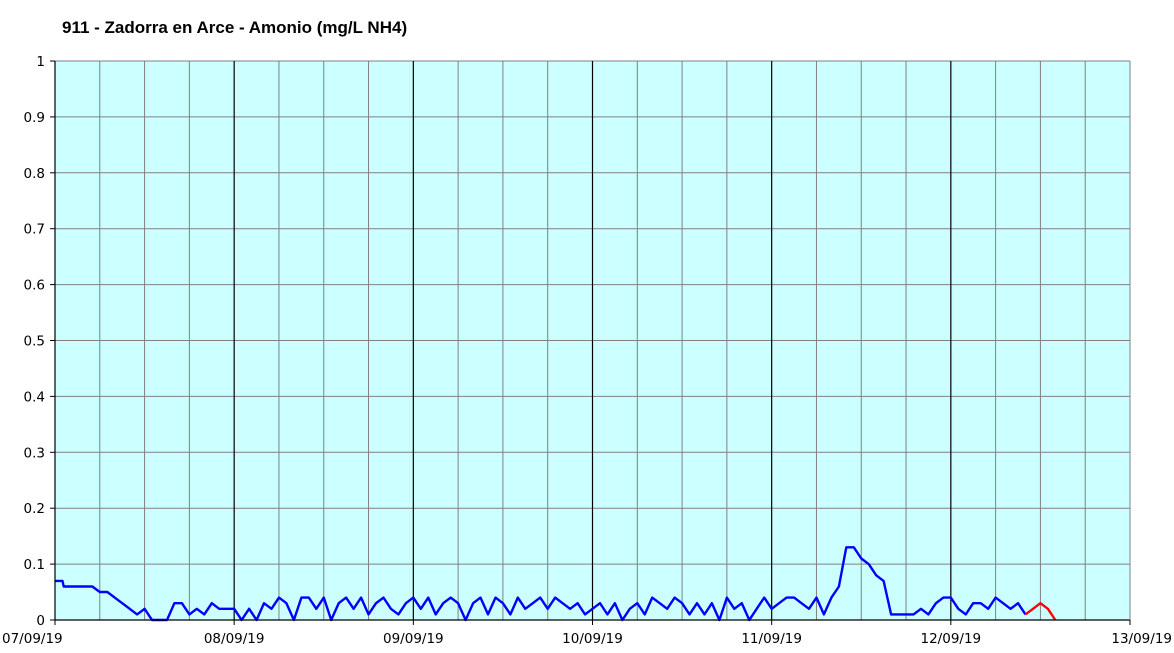 This screenshot has width=1174, height=653. Describe the element at coordinates (951, 639) in the screenshot. I see `x-tick-label: 12/09/19` at that location.